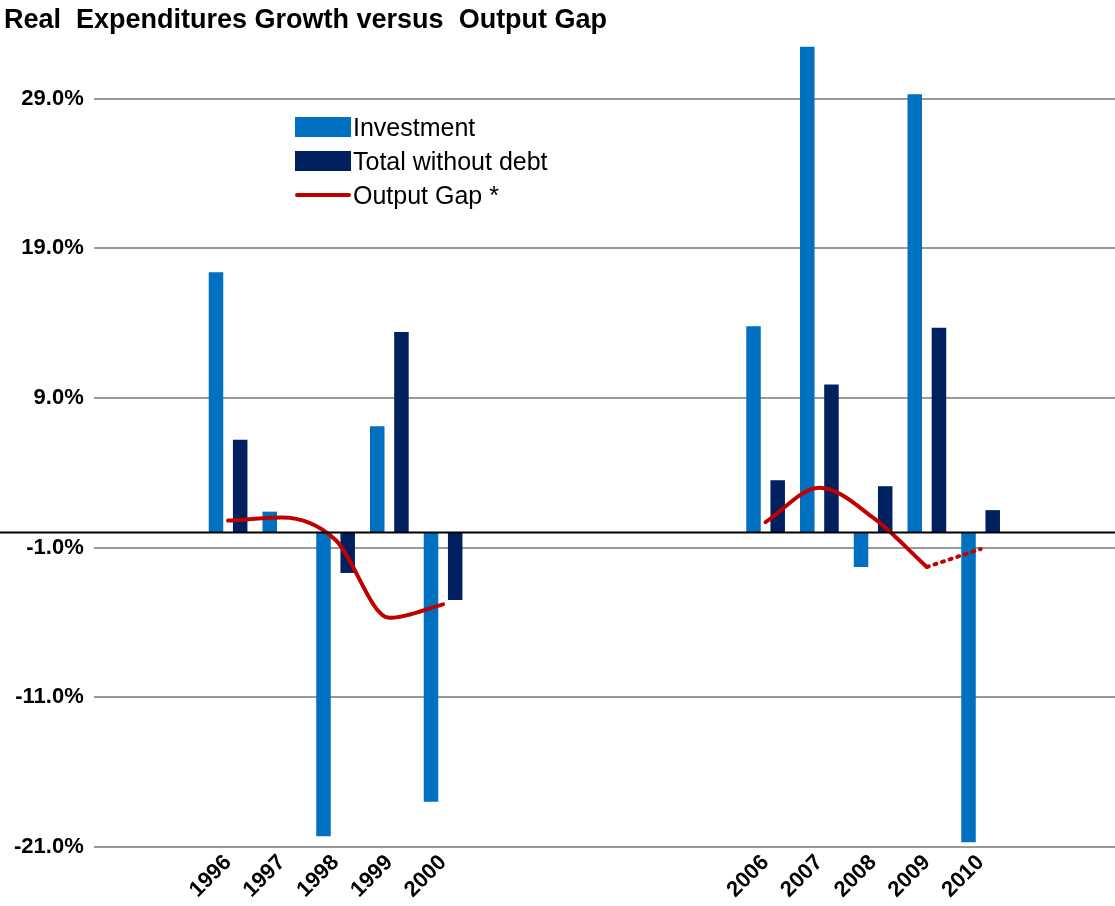  I want to click on y-tick-label: 9.0%, so click(58, 397).